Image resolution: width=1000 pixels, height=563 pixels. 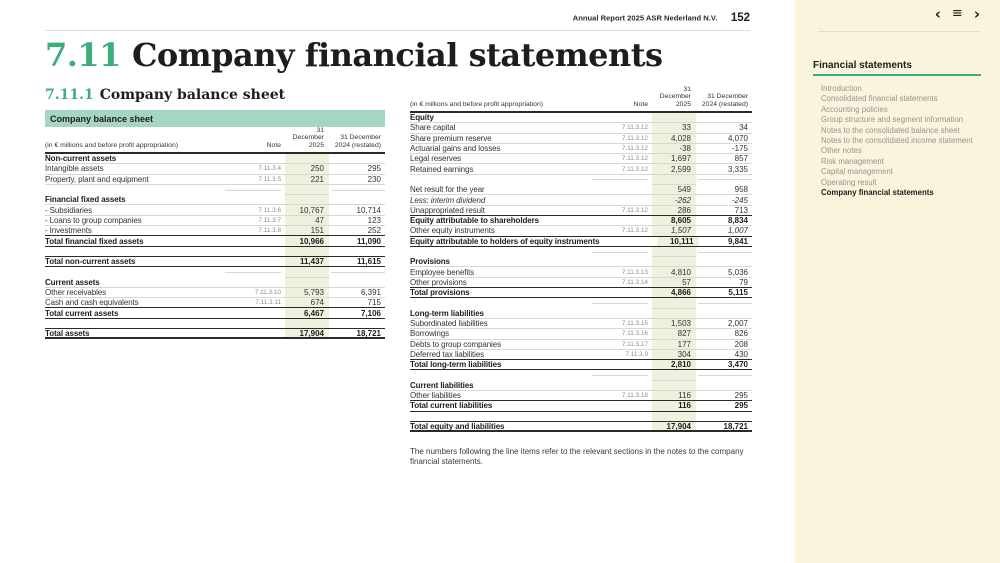 I want to click on row-value-2025: 116, so click(x=674, y=396).